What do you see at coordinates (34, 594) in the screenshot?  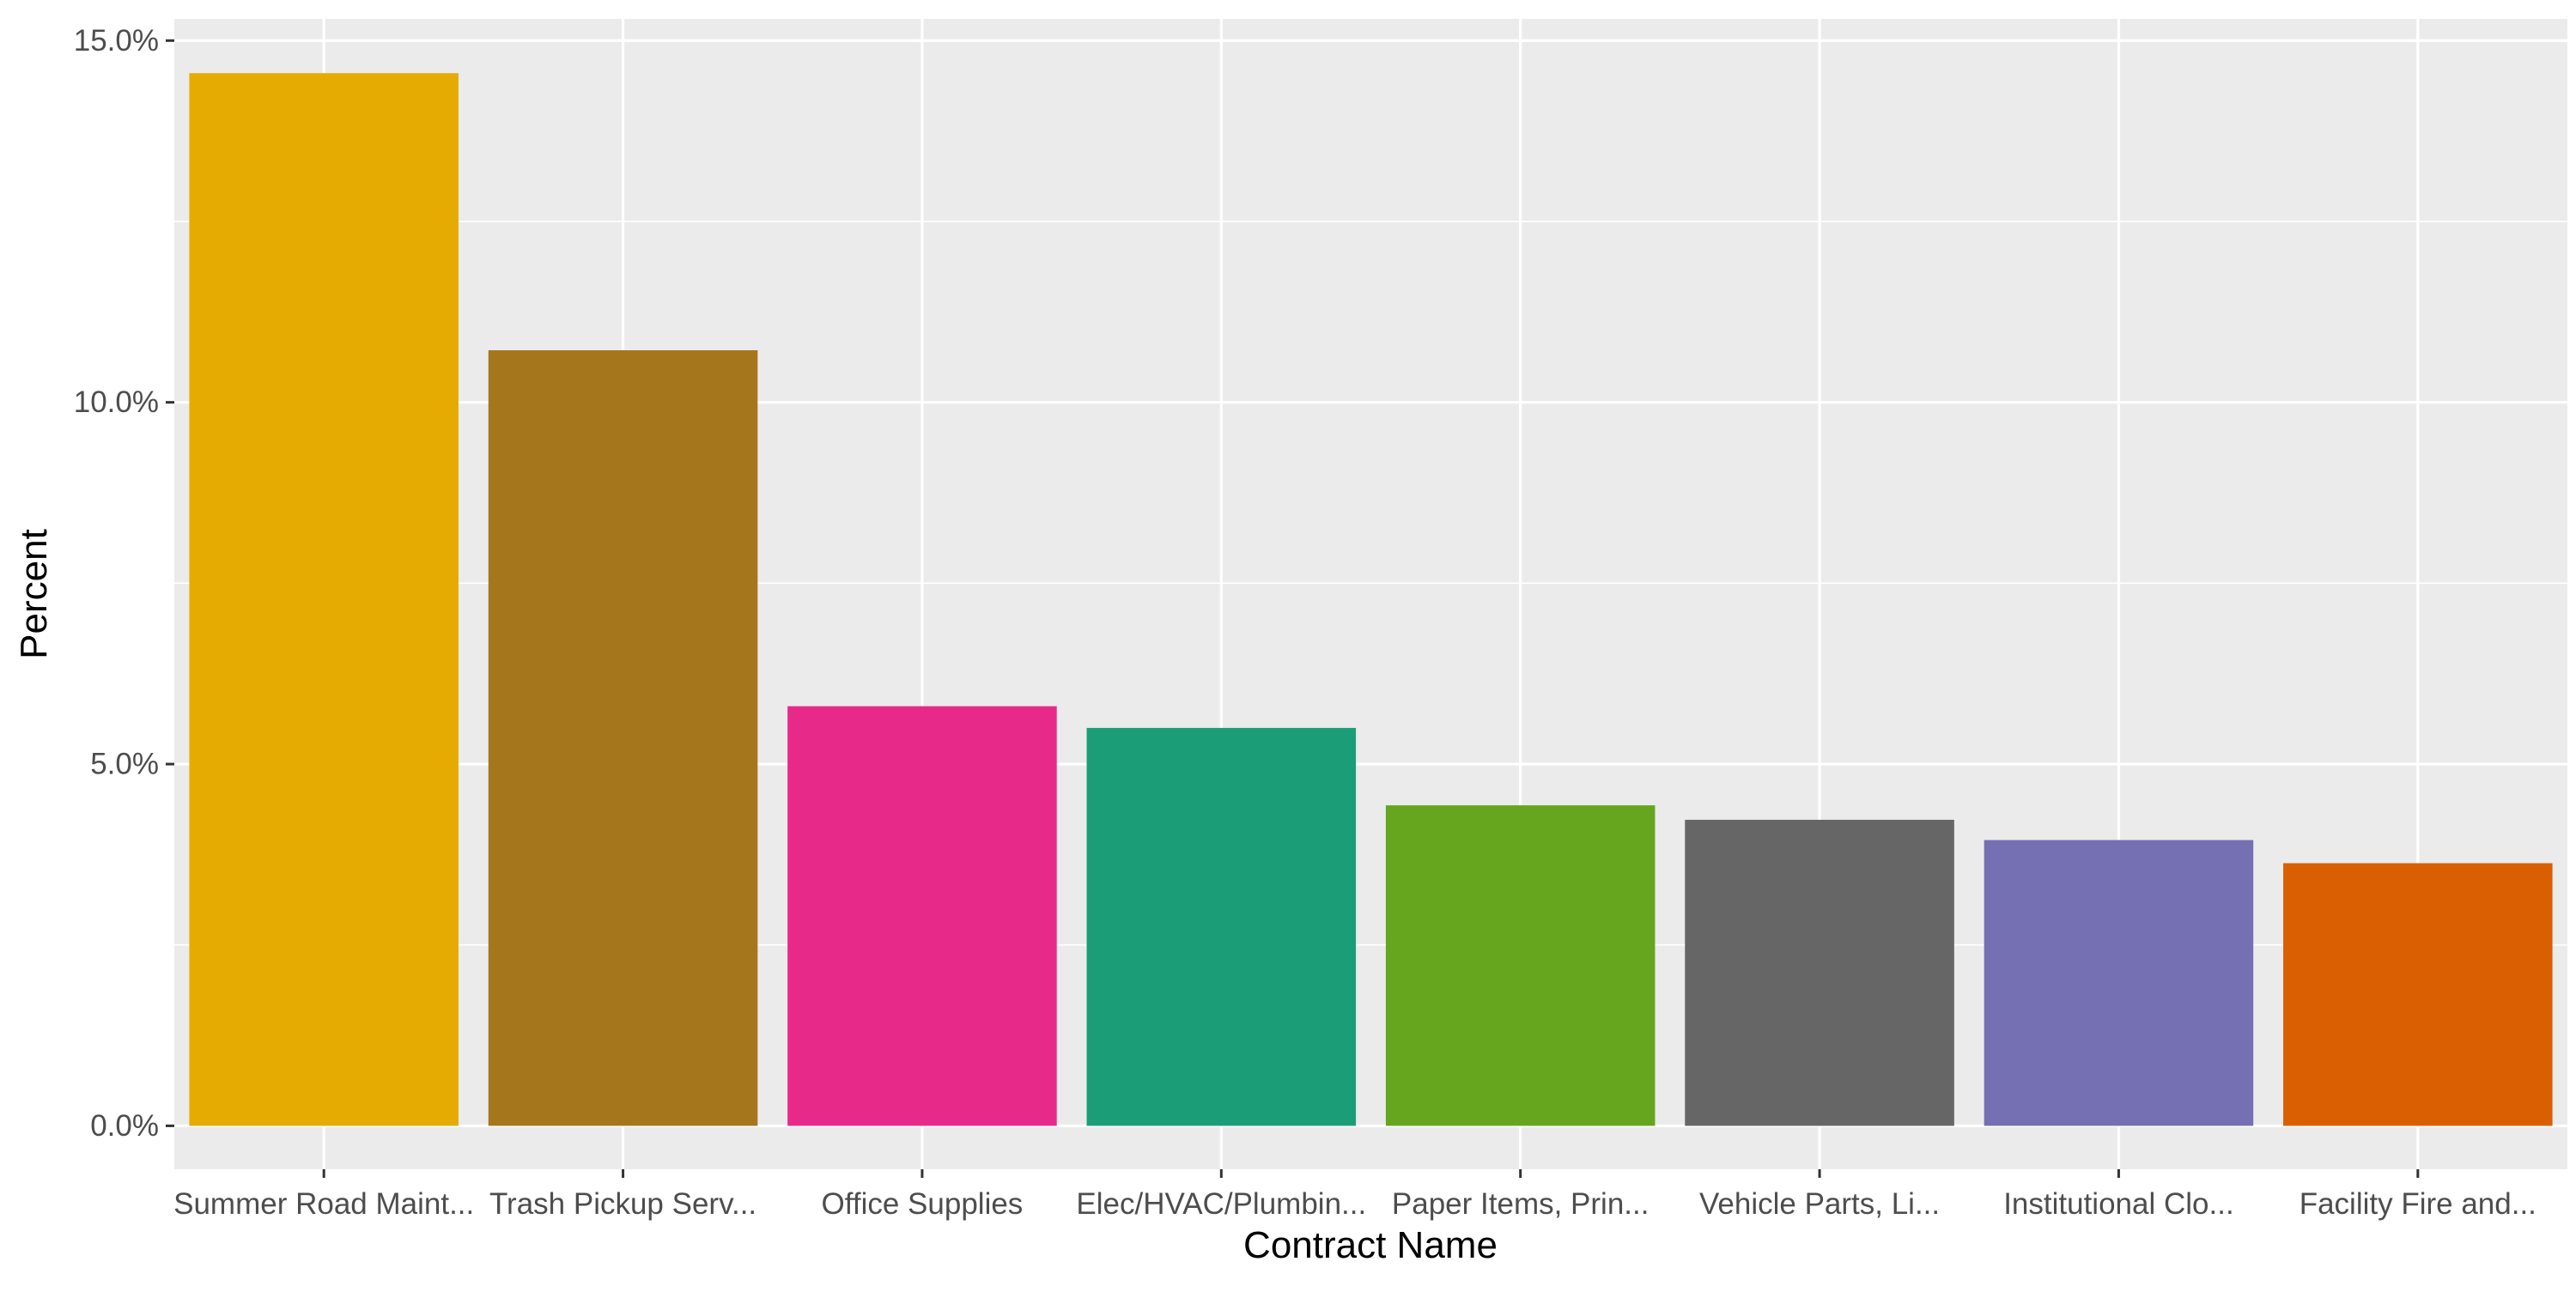 I see `y-axis-title: Percent` at bounding box center [34, 594].